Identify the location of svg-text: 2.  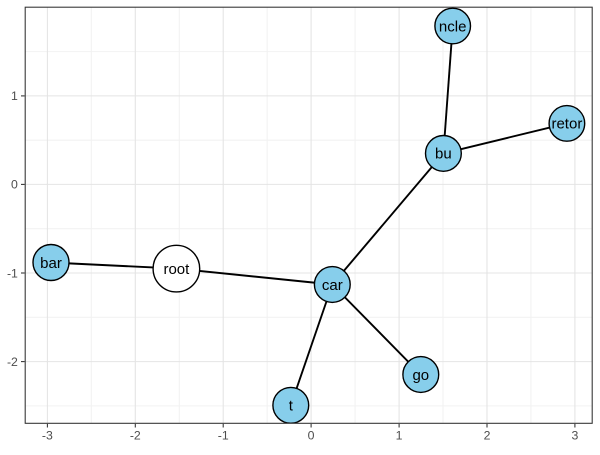
(487, 436).